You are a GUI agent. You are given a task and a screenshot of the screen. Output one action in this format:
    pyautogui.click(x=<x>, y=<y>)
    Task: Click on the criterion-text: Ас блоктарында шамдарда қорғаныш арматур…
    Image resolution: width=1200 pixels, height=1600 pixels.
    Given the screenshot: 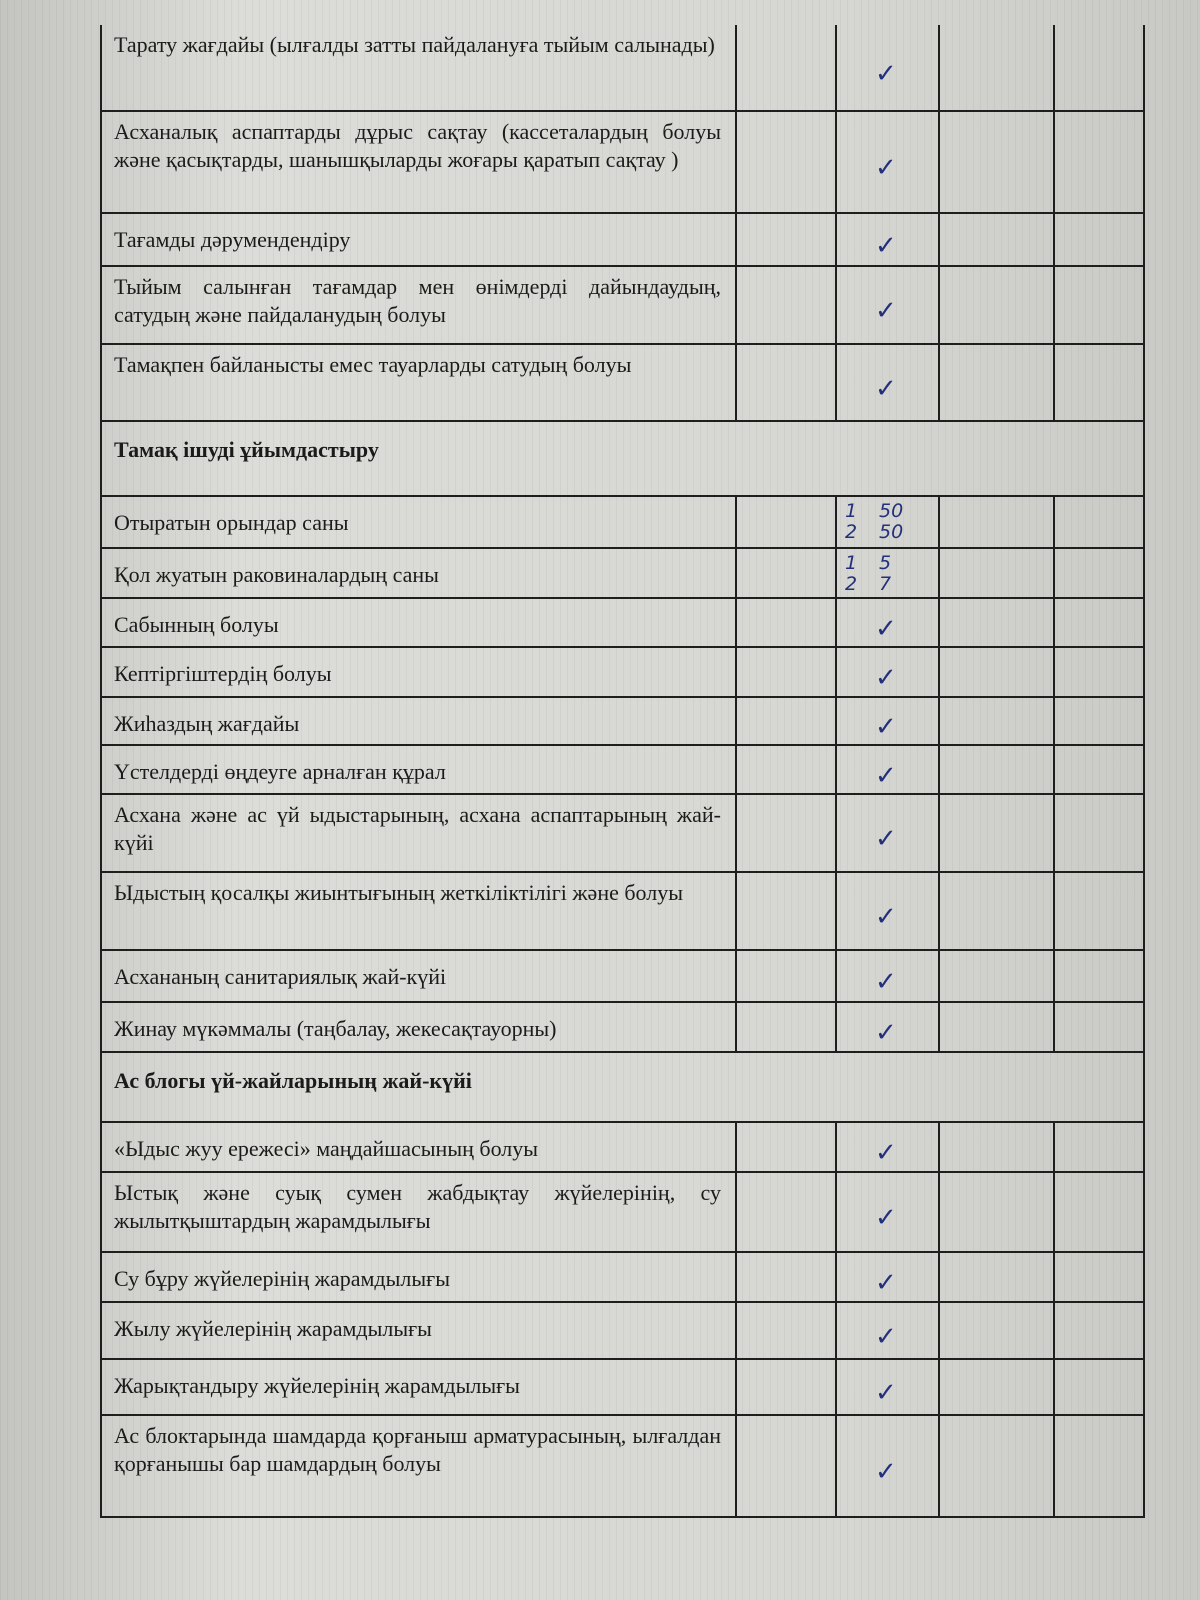 What is the action you would take?
    pyautogui.click(x=417, y=1466)
    